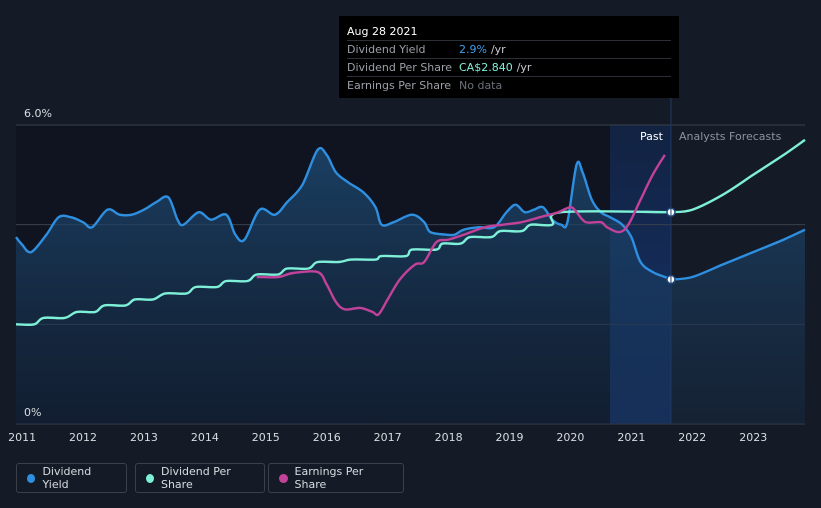  What do you see at coordinates (382, 31) in the screenshot?
I see `tooltip-date: Aug 28 2021` at bounding box center [382, 31].